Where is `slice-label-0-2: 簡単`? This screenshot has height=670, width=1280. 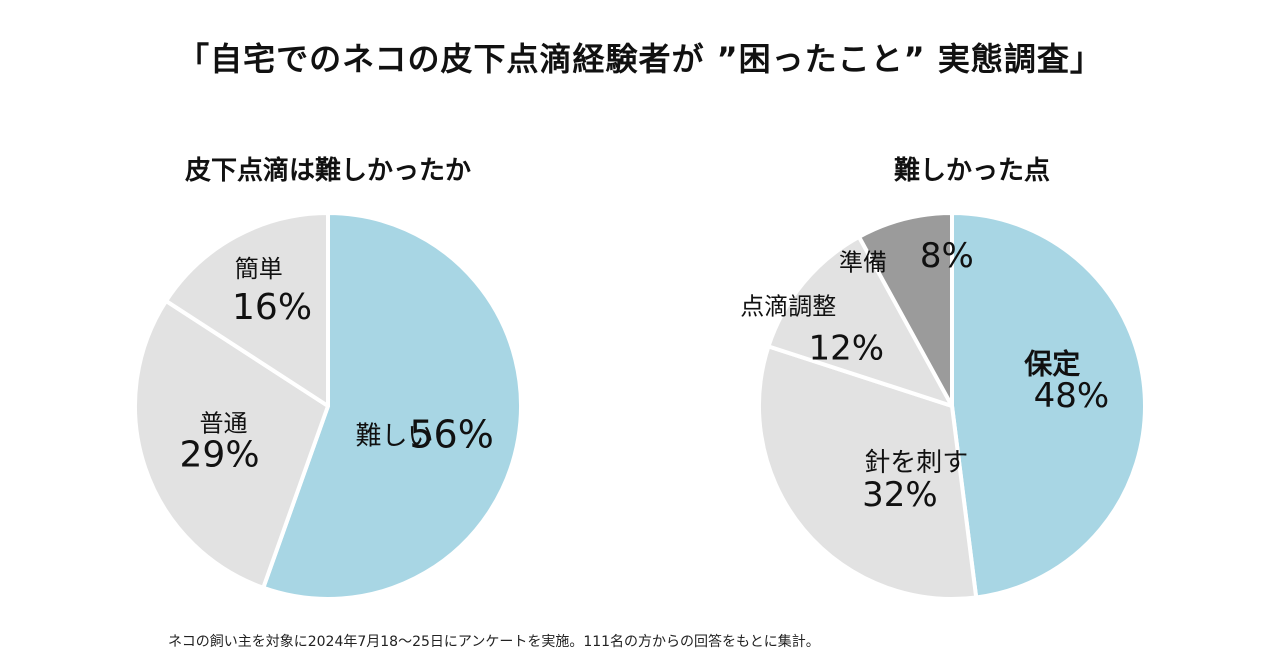
slice-label-0-2: 簡単 is located at coordinates (259, 269).